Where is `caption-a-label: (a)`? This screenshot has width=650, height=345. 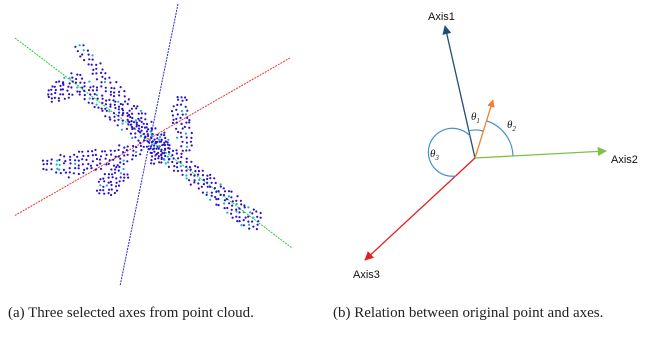 caption-a-label: (a) is located at coordinates (16, 313).